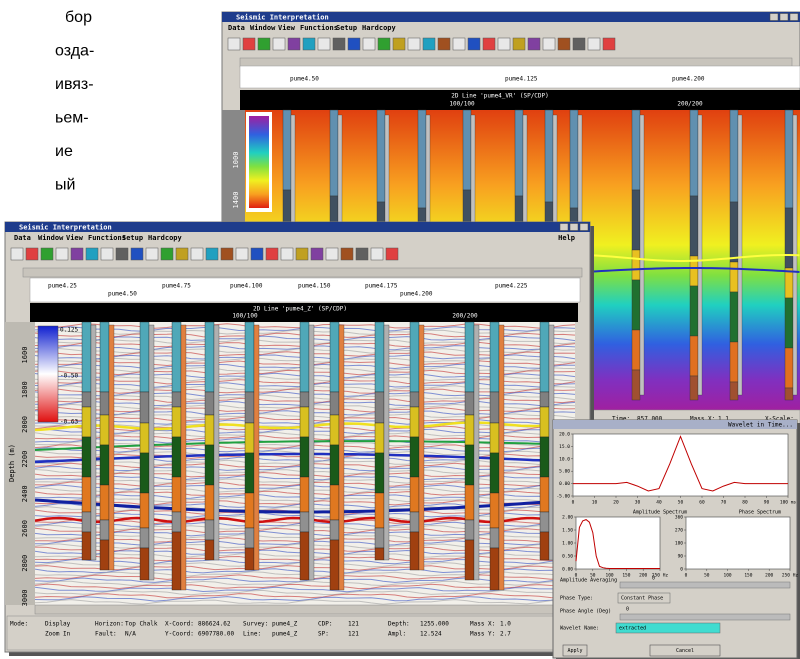 The image size is (800, 659). I want to click on text-input, so click(668, 628).